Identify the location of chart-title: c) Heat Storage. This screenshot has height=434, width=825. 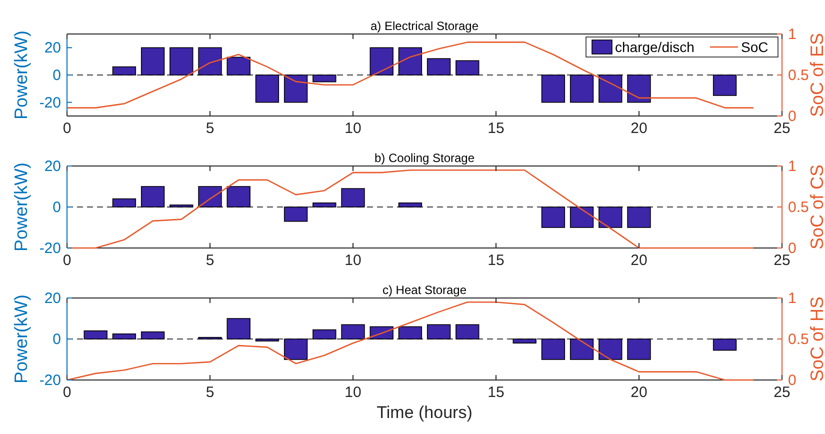
(424, 290).